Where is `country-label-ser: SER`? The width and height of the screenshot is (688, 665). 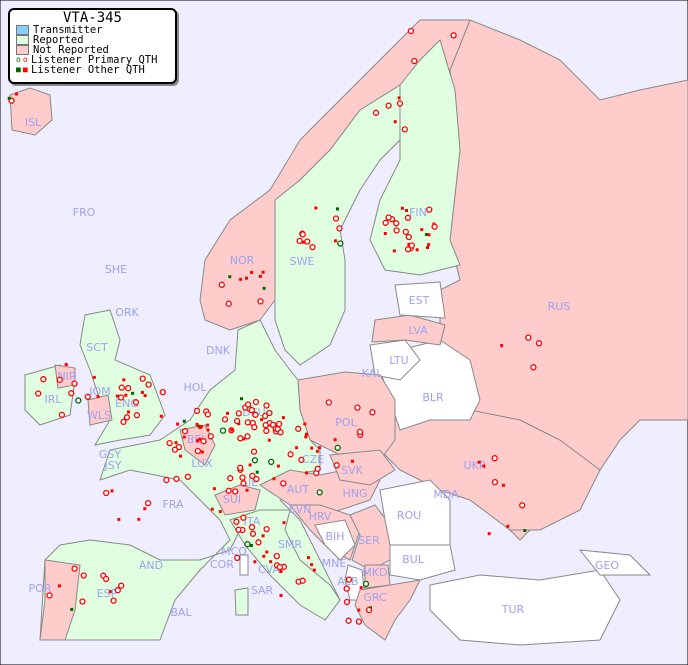
country-label-ser: SER is located at coordinates (369, 540).